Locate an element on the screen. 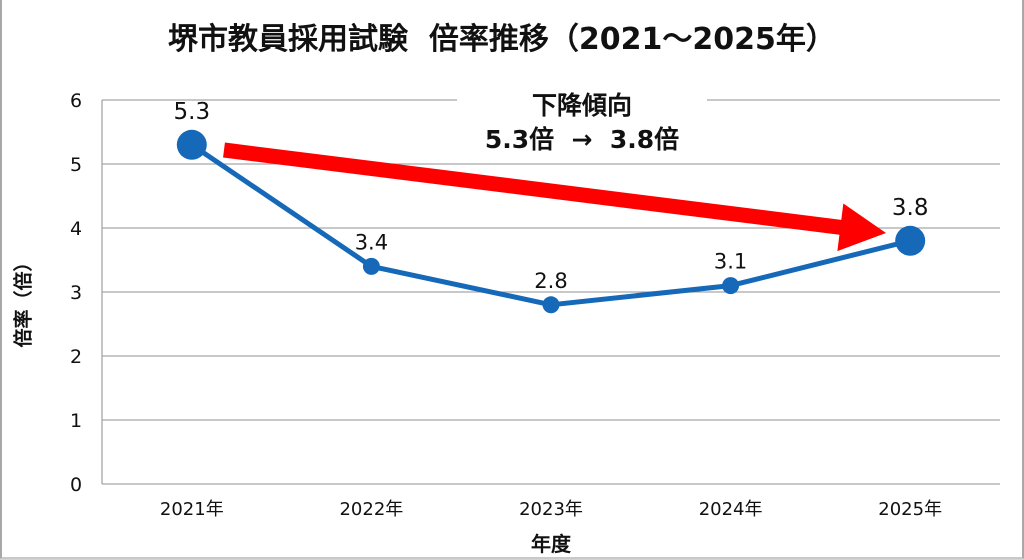  y-tick-label: 1 is located at coordinates (76, 421).